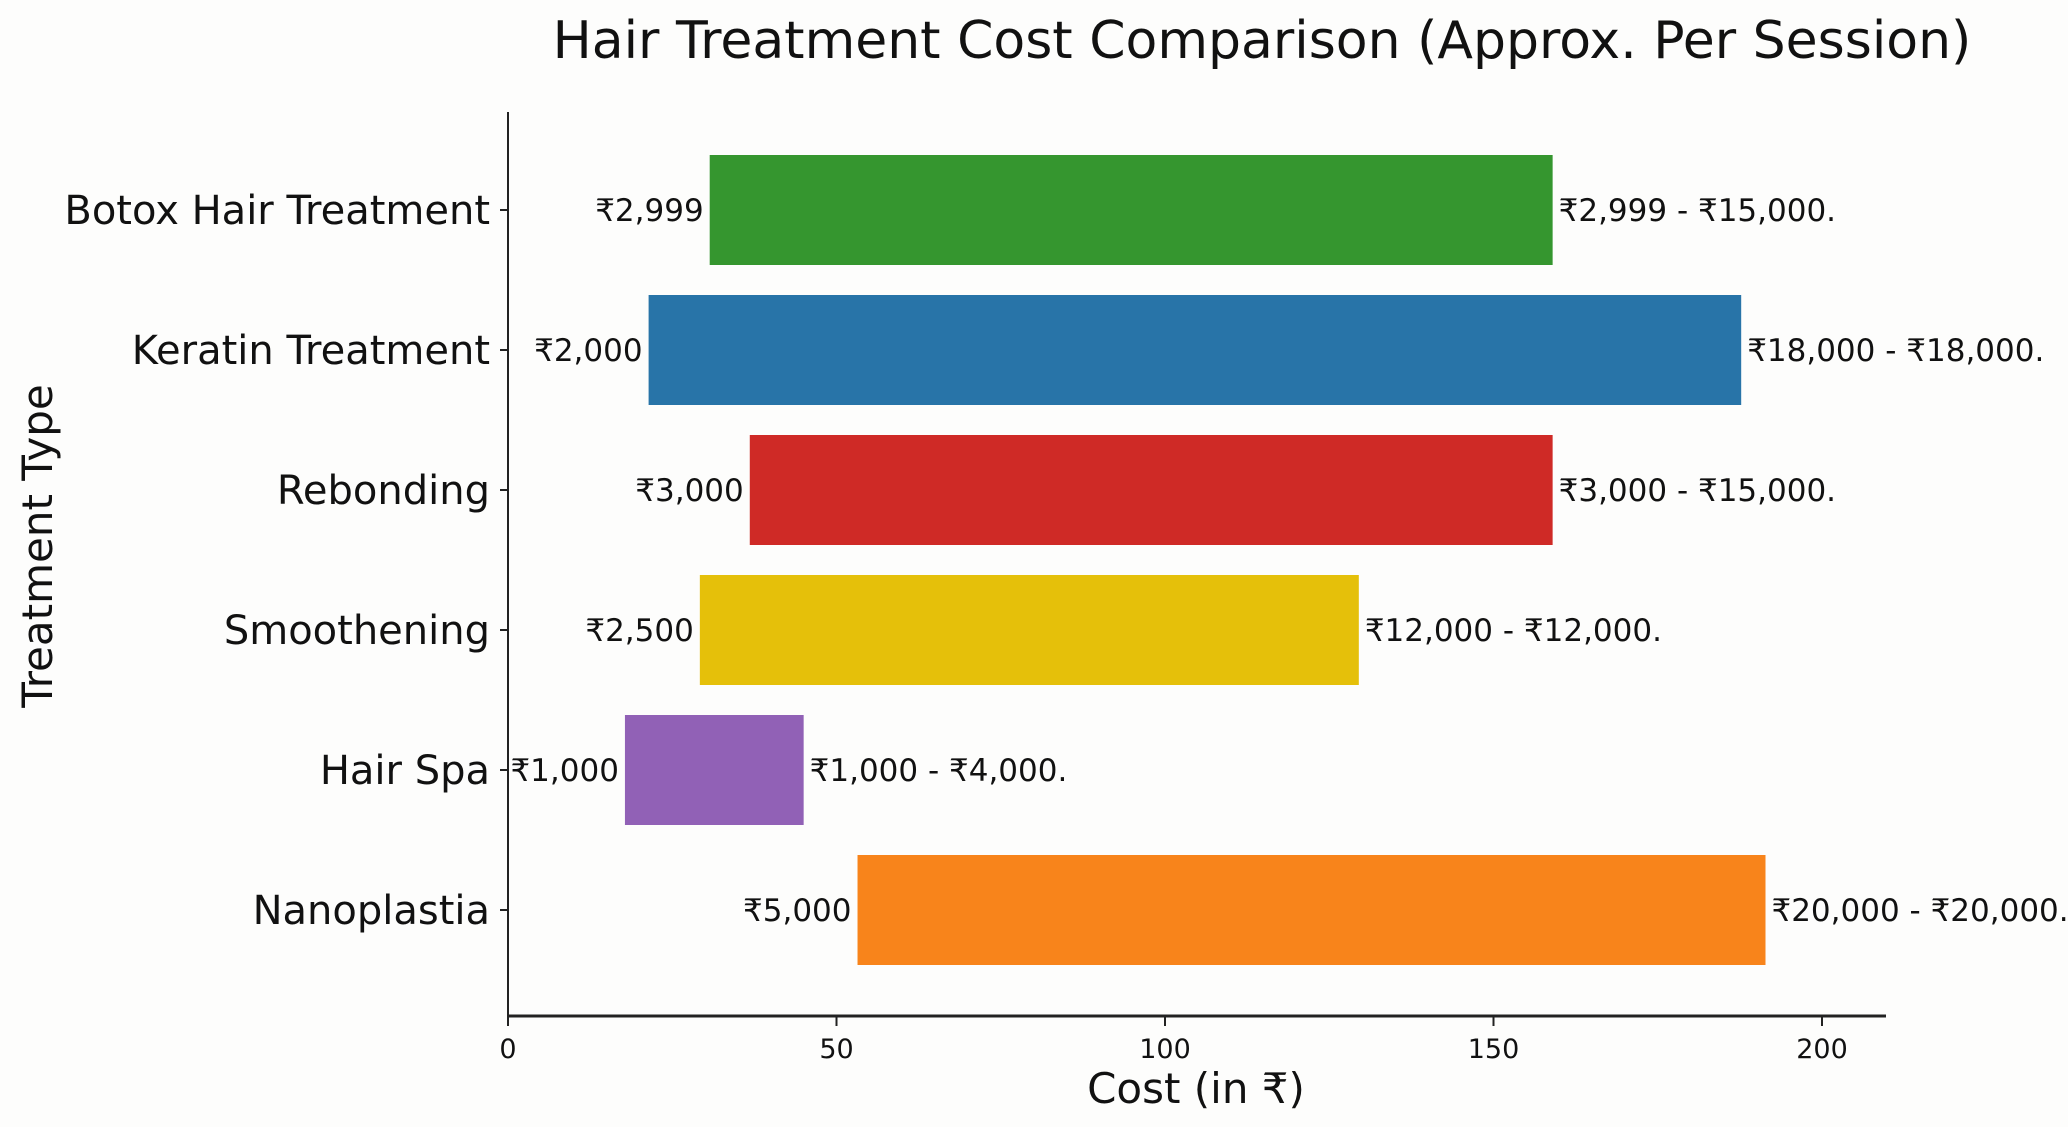  Describe the element at coordinates (507, 1049) in the screenshot. I see `x-tick-label: 0` at that location.